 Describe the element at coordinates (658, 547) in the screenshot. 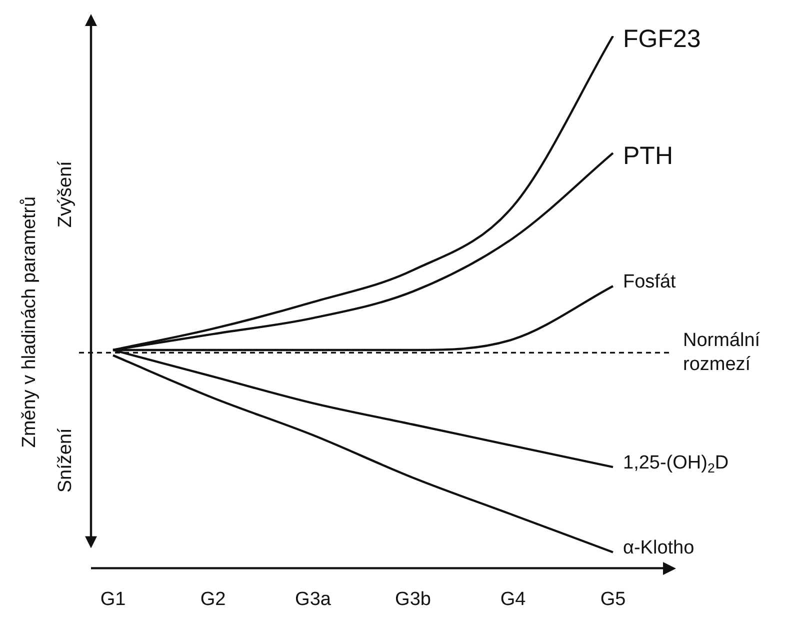

I see `series-label: α-Klotho` at that location.